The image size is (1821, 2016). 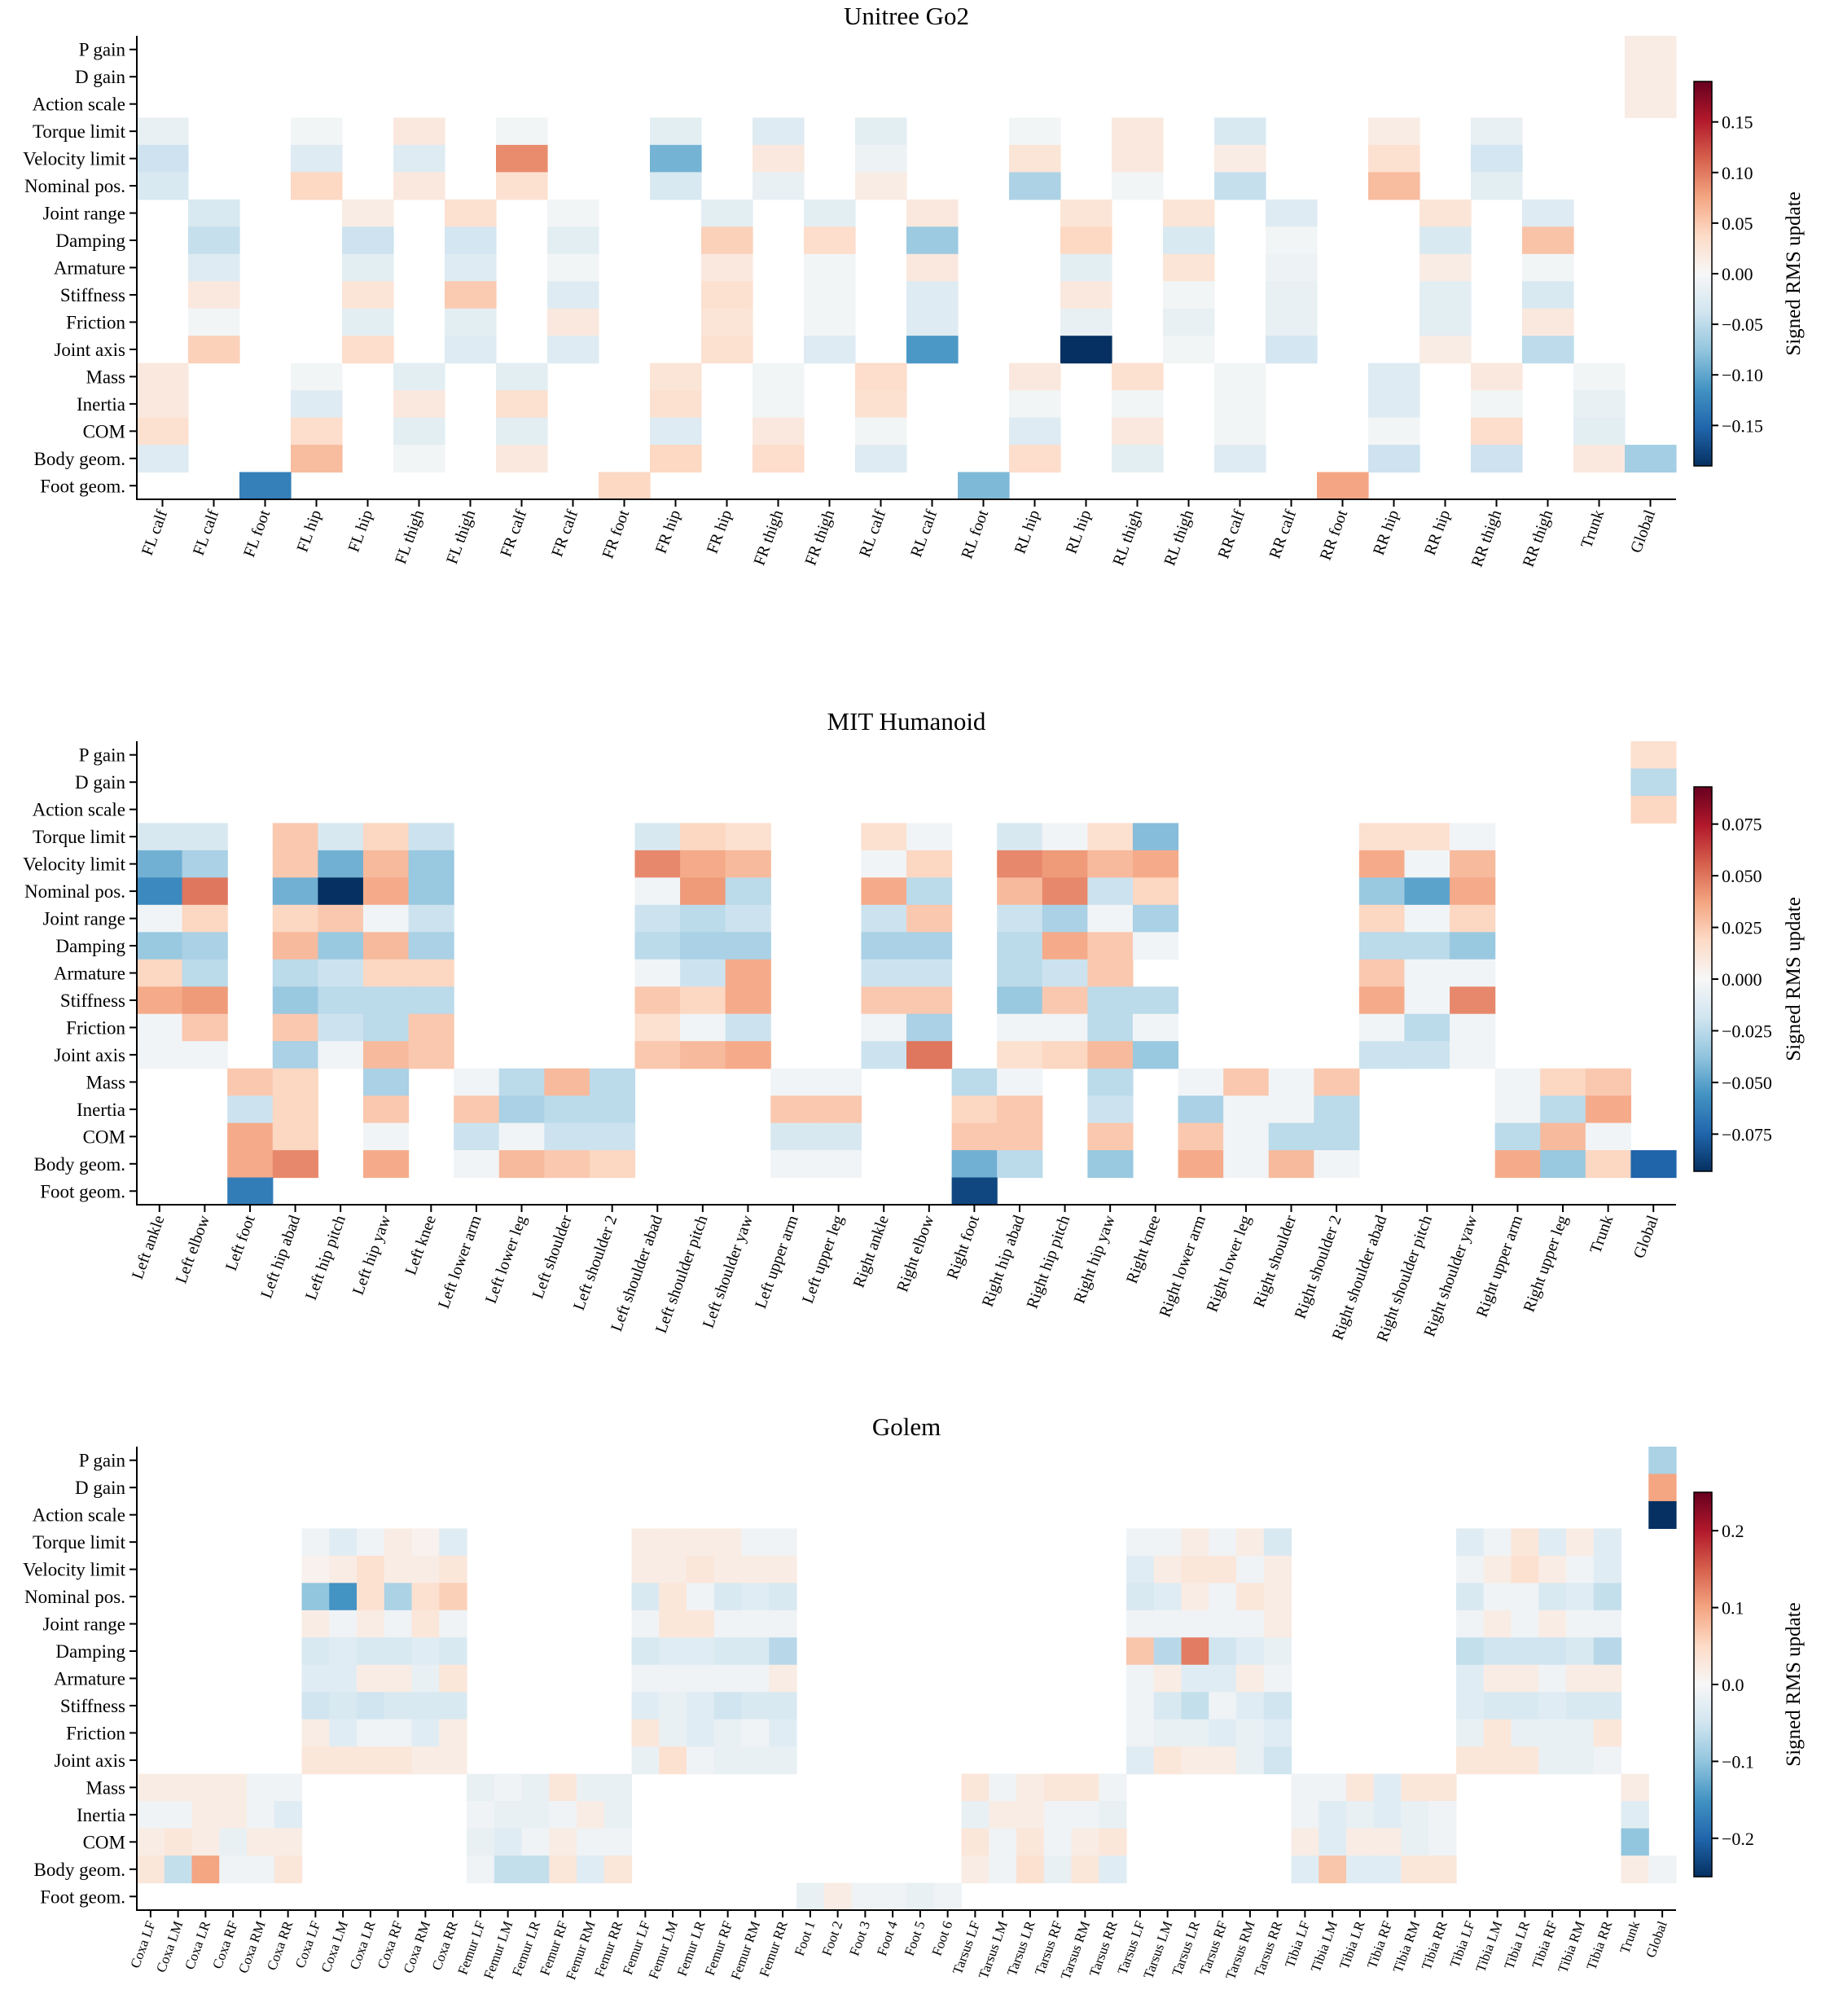 What do you see at coordinates (1592, 529) in the screenshot?
I see `column-label: Trunk` at bounding box center [1592, 529].